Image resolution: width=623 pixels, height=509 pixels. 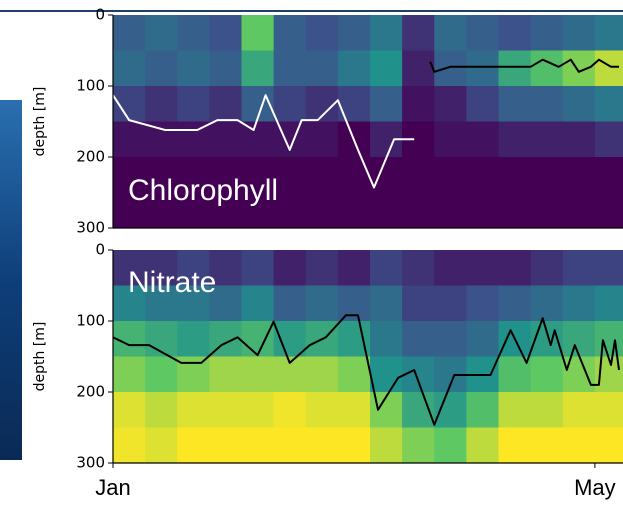 I want to click on y-tick-label: 100, so click(x=90, y=86).